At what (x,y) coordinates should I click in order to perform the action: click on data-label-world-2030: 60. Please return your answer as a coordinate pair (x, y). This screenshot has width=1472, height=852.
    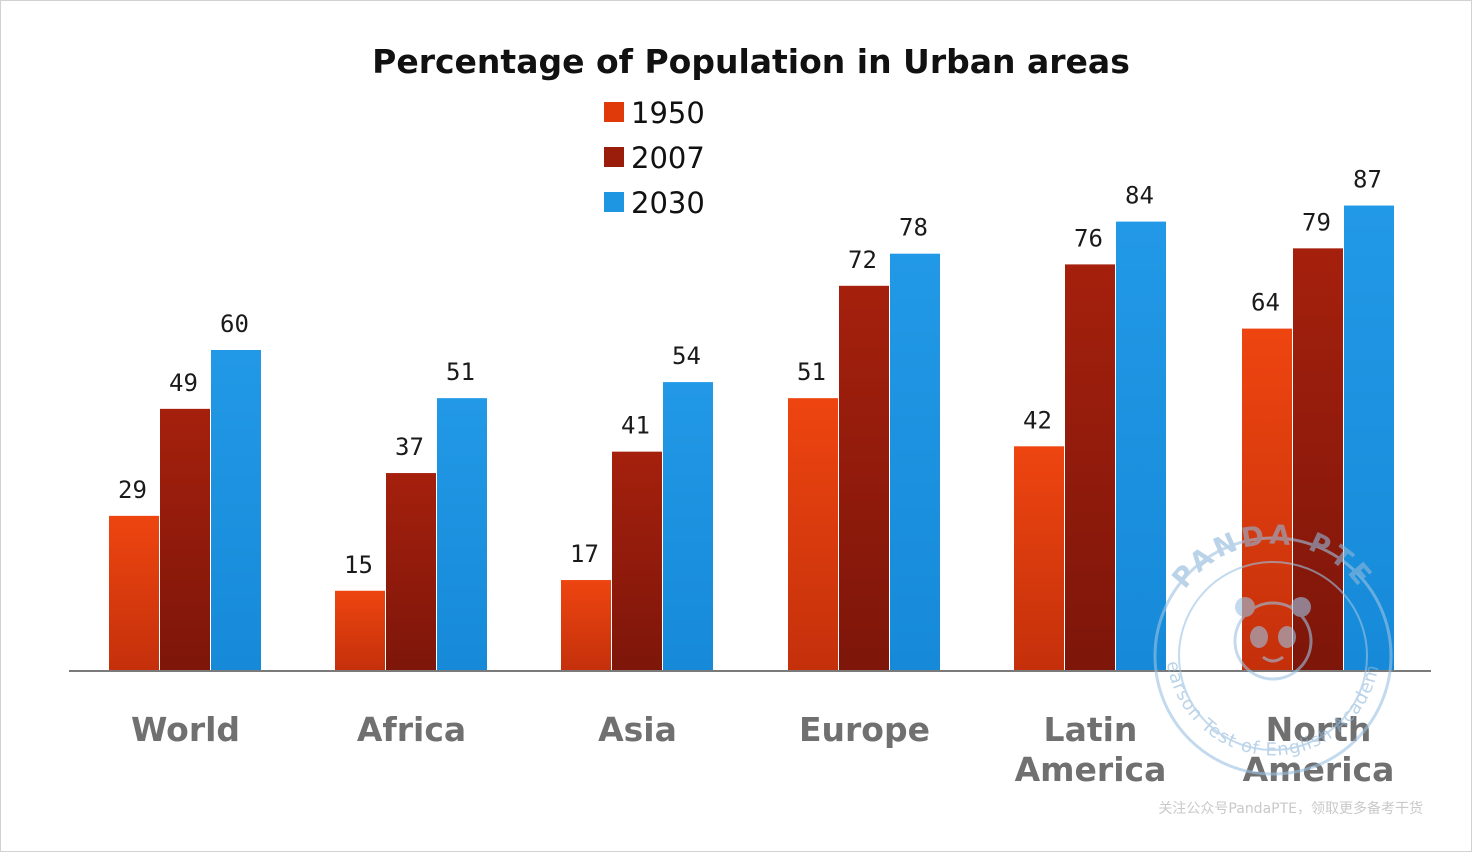
    Looking at the image, I should click on (234, 324).